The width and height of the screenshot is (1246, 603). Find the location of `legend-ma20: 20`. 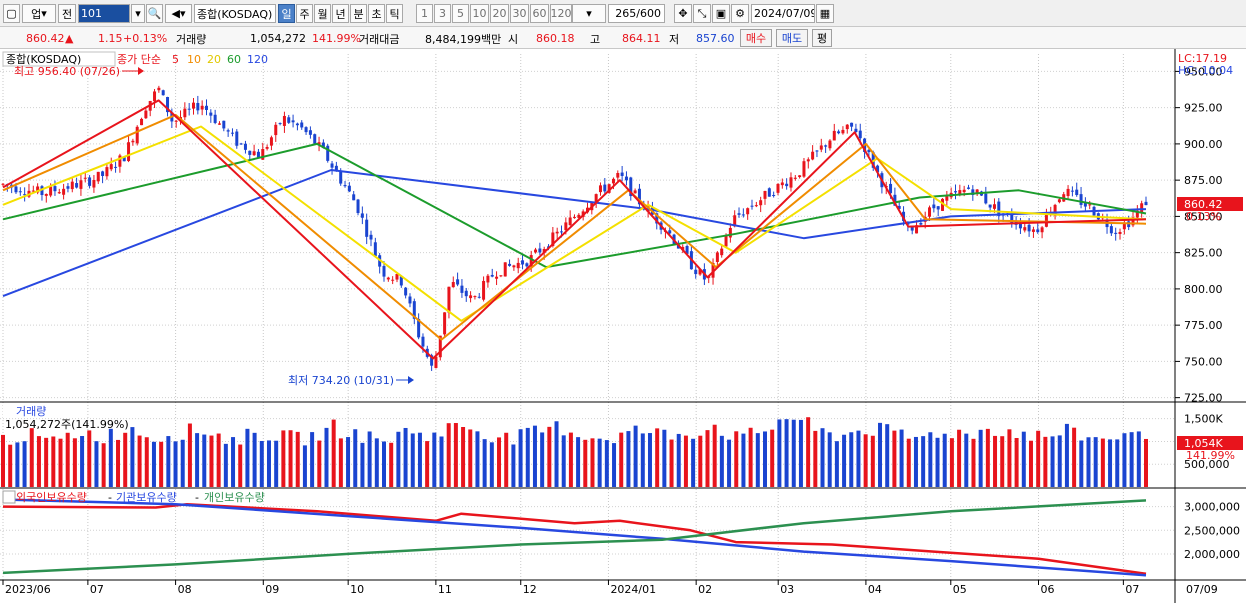

legend-ma20: 20 is located at coordinates (214, 59).